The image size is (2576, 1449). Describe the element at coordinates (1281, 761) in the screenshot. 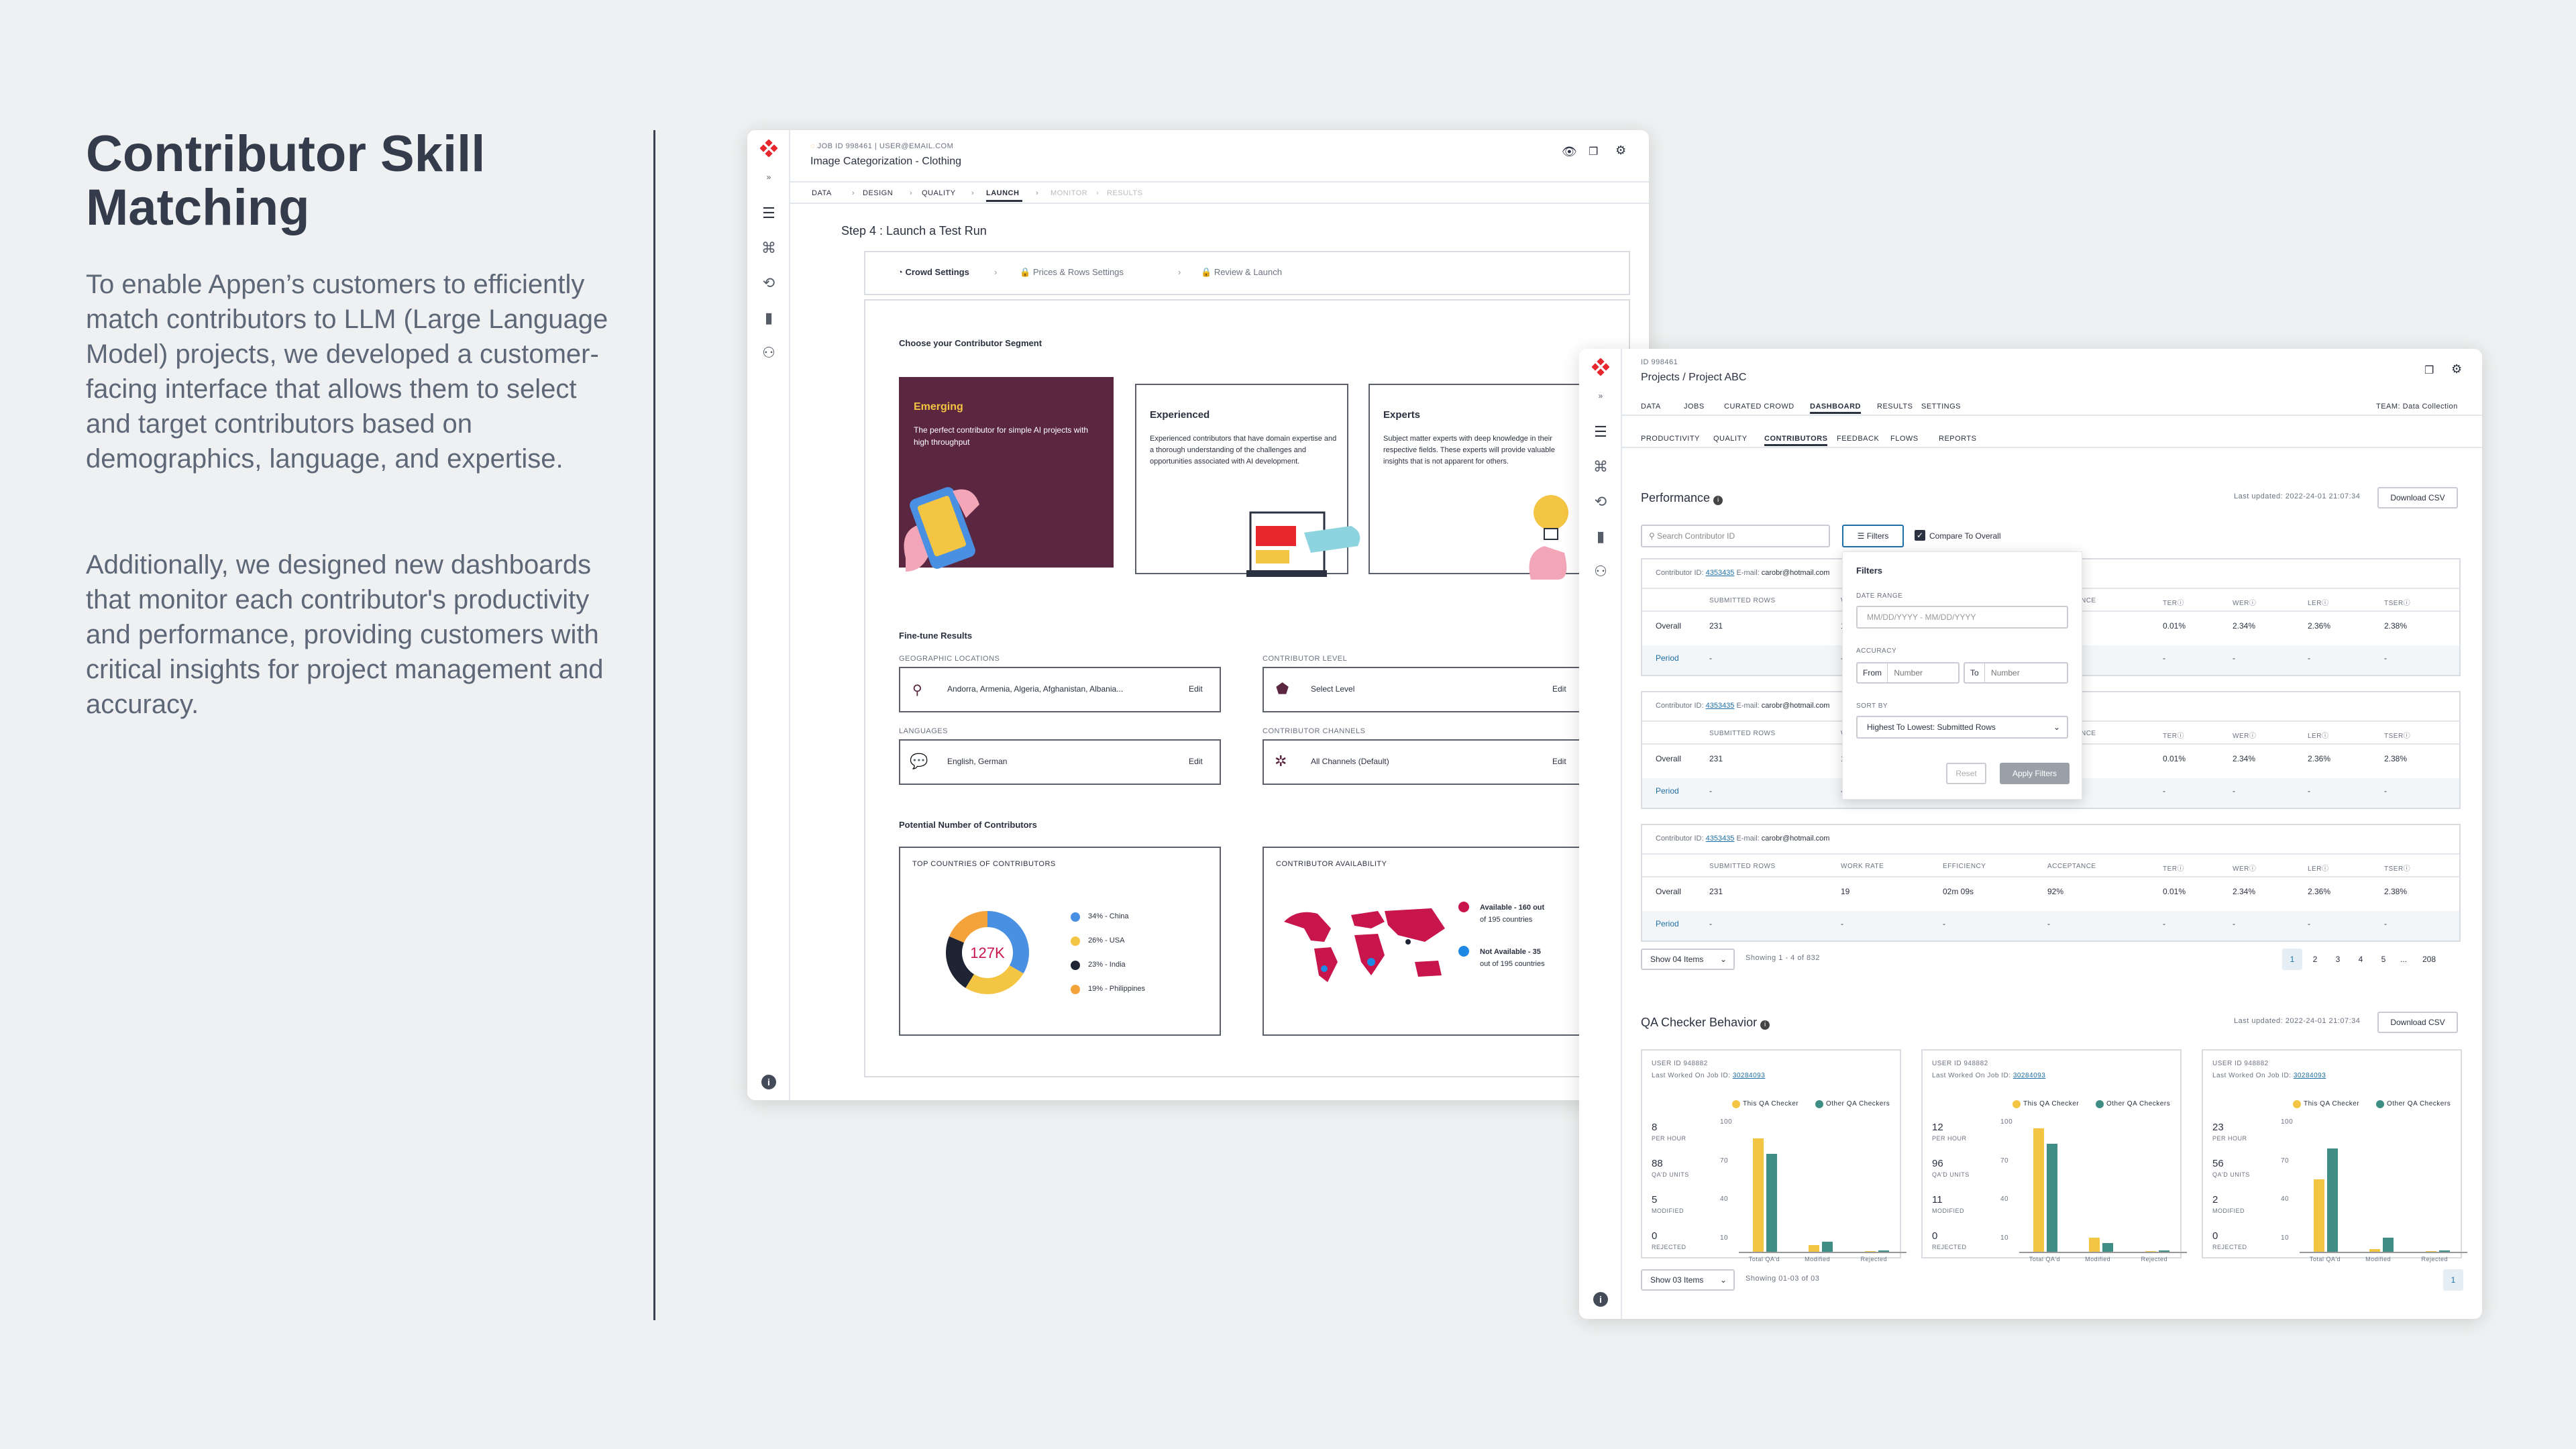

I see `network-icon: ✲` at that location.